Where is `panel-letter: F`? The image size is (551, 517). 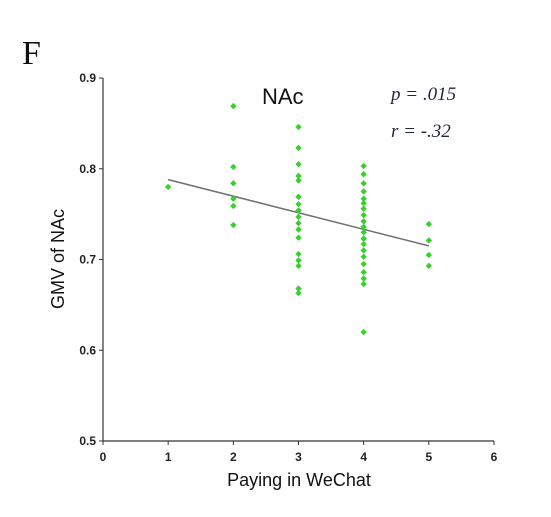
panel-letter: F is located at coordinates (31, 53).